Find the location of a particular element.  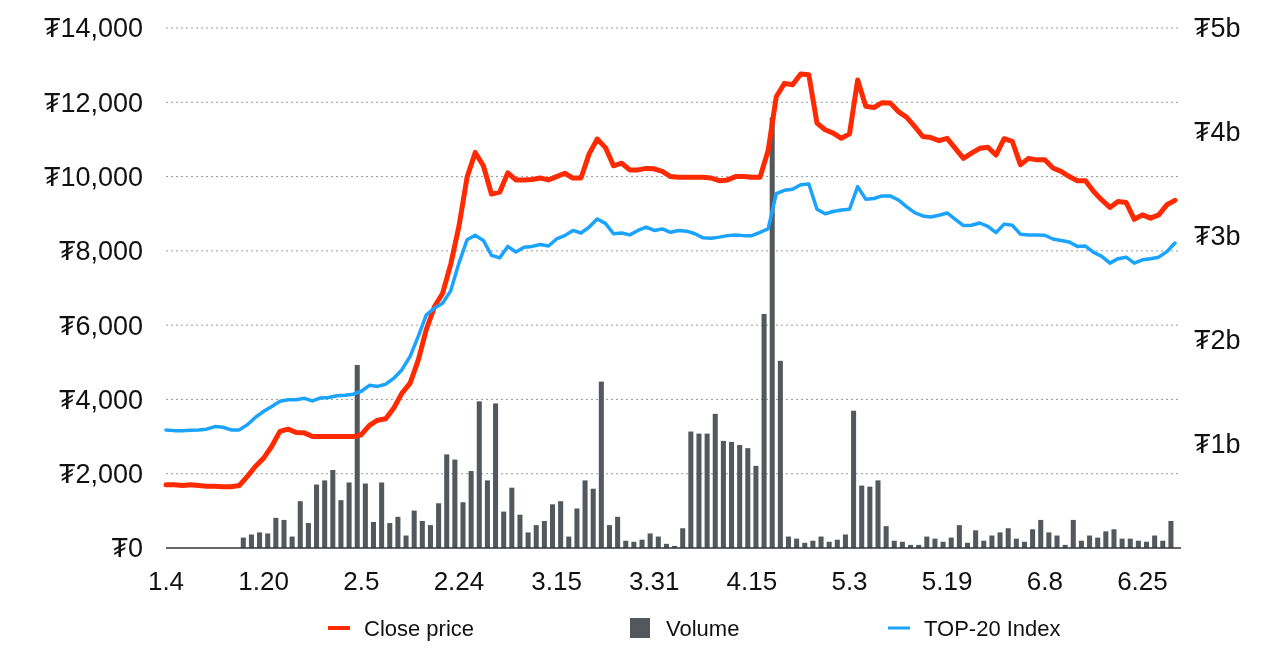

x-tick-label: 1.20 is located at coordinates (263, 581).